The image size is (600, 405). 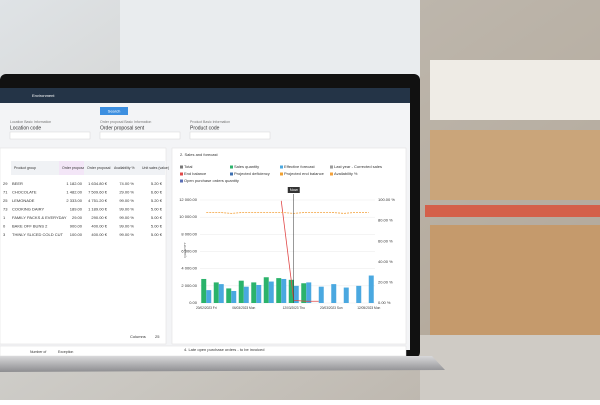 I want to click on legend-label: Projected deficiency, so click(x=252, y=173).